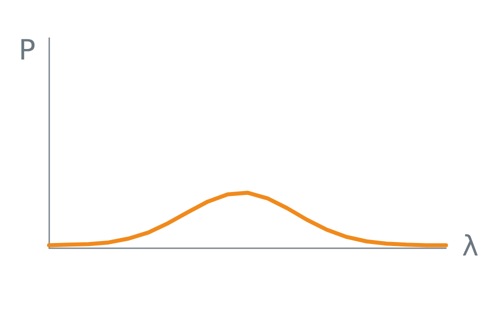 The image size is (500, 324). I want to click on x-axis-title: λ, so click(470, 245).